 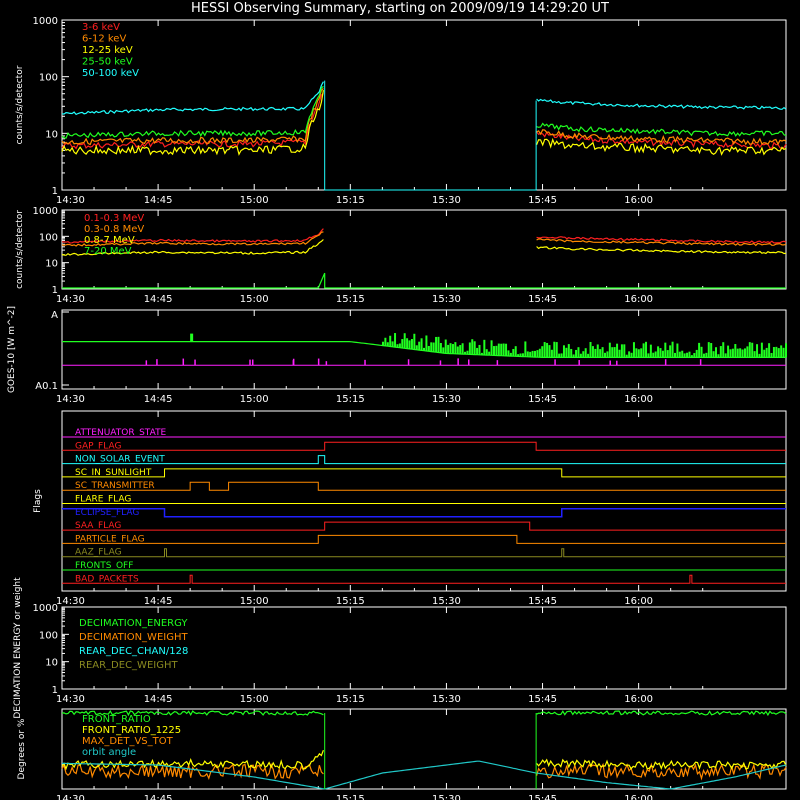 What do you see at coordinates (107, 579) in the screenshot?
I see `flag-label: BAD_PACKETS` at bounding box center [107, 579].